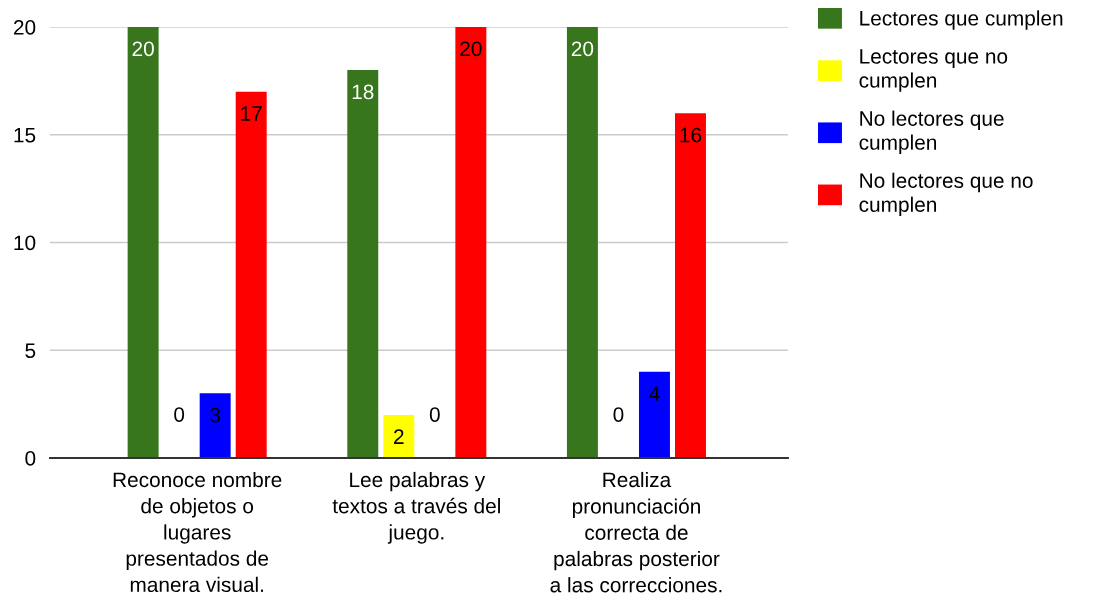 Image resolution: width=1110 pixels, height=605 pixels. Describe the element at coordinates (416, 507) in the screenshot. I see `x-tick-label: Lee palabras y textos a través del juego.` at that location.